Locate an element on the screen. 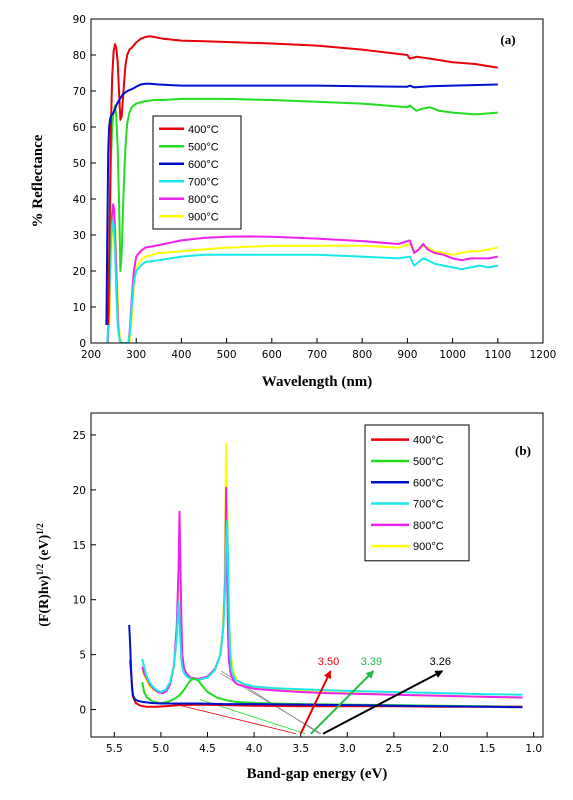 This screenshot has height=800, width=573. x-tick-label: 1200 is located at coordinates (543, 355).